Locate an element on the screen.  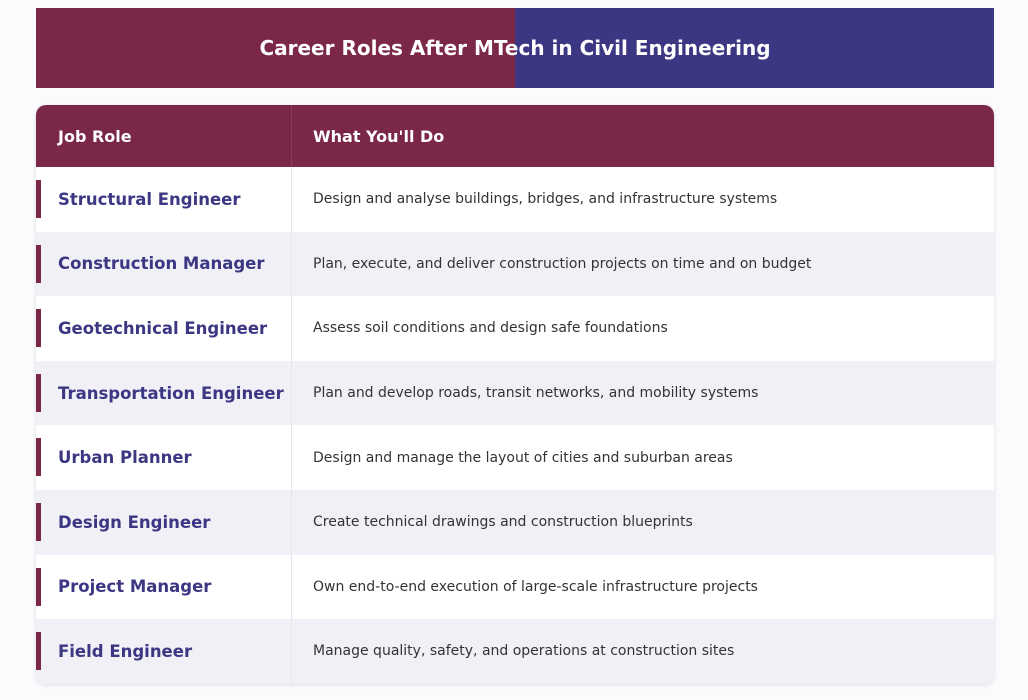
column-header: What You'll Do is located at coordinates (379, 136).